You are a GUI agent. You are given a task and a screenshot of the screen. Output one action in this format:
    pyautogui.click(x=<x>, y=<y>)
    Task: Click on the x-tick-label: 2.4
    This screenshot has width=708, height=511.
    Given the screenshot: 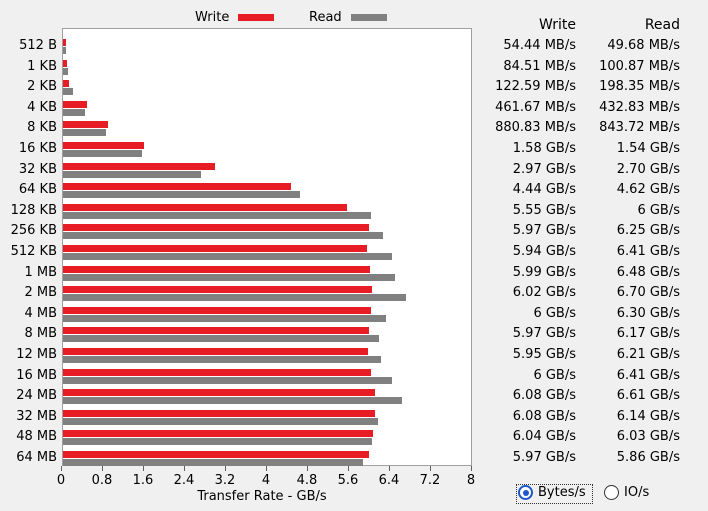 What is the action you would take?
    pyautogui.click(x=184, y=480)
    